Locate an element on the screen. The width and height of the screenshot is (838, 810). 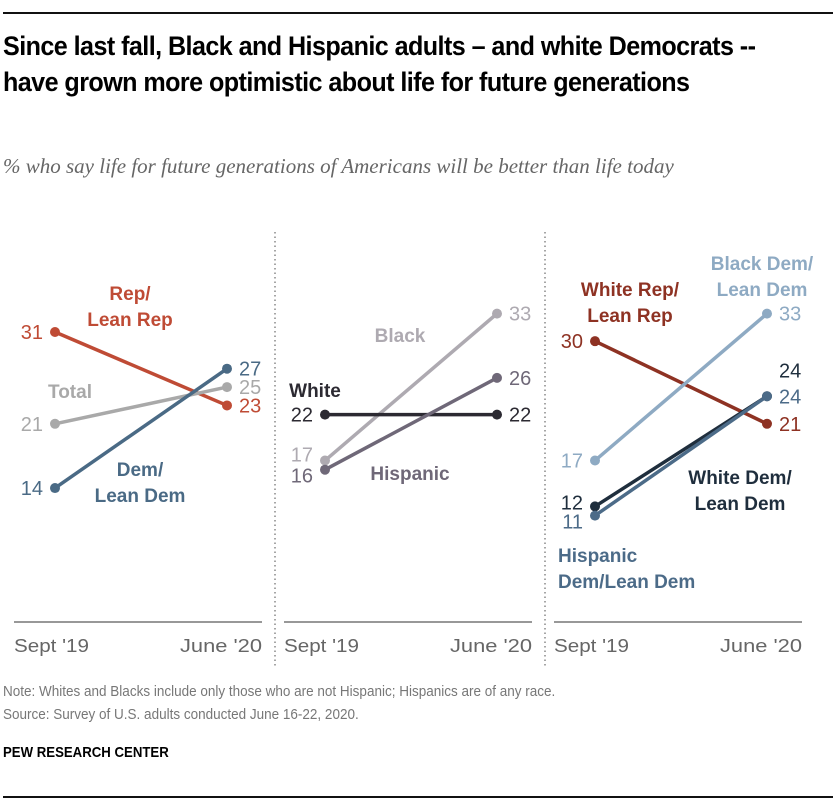
data-label: 16 is located at coordinates (302, 477).